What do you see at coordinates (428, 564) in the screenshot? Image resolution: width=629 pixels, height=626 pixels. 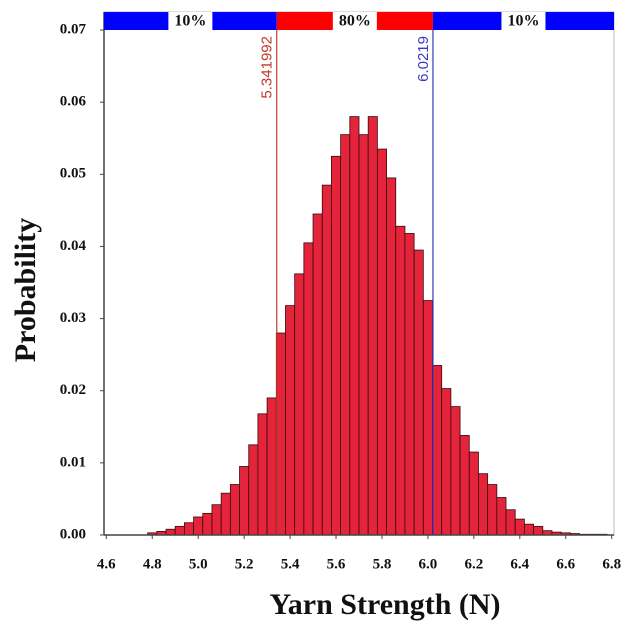 I see `x-tick-label: 6.0` at bounding box center [428, 564].